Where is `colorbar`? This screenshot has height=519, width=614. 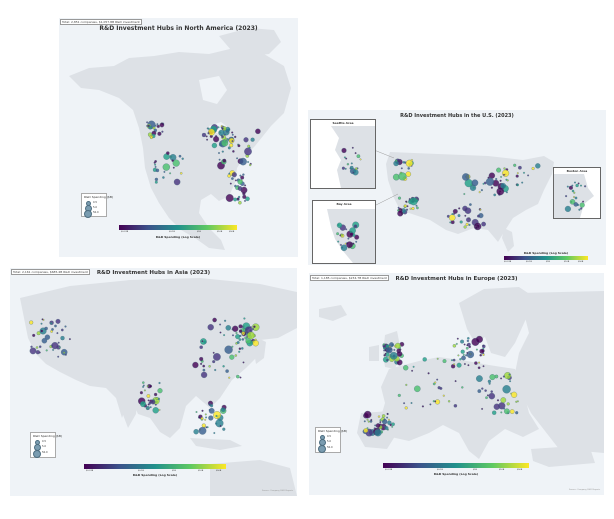 colorbar is located at coordinates (155, 466).